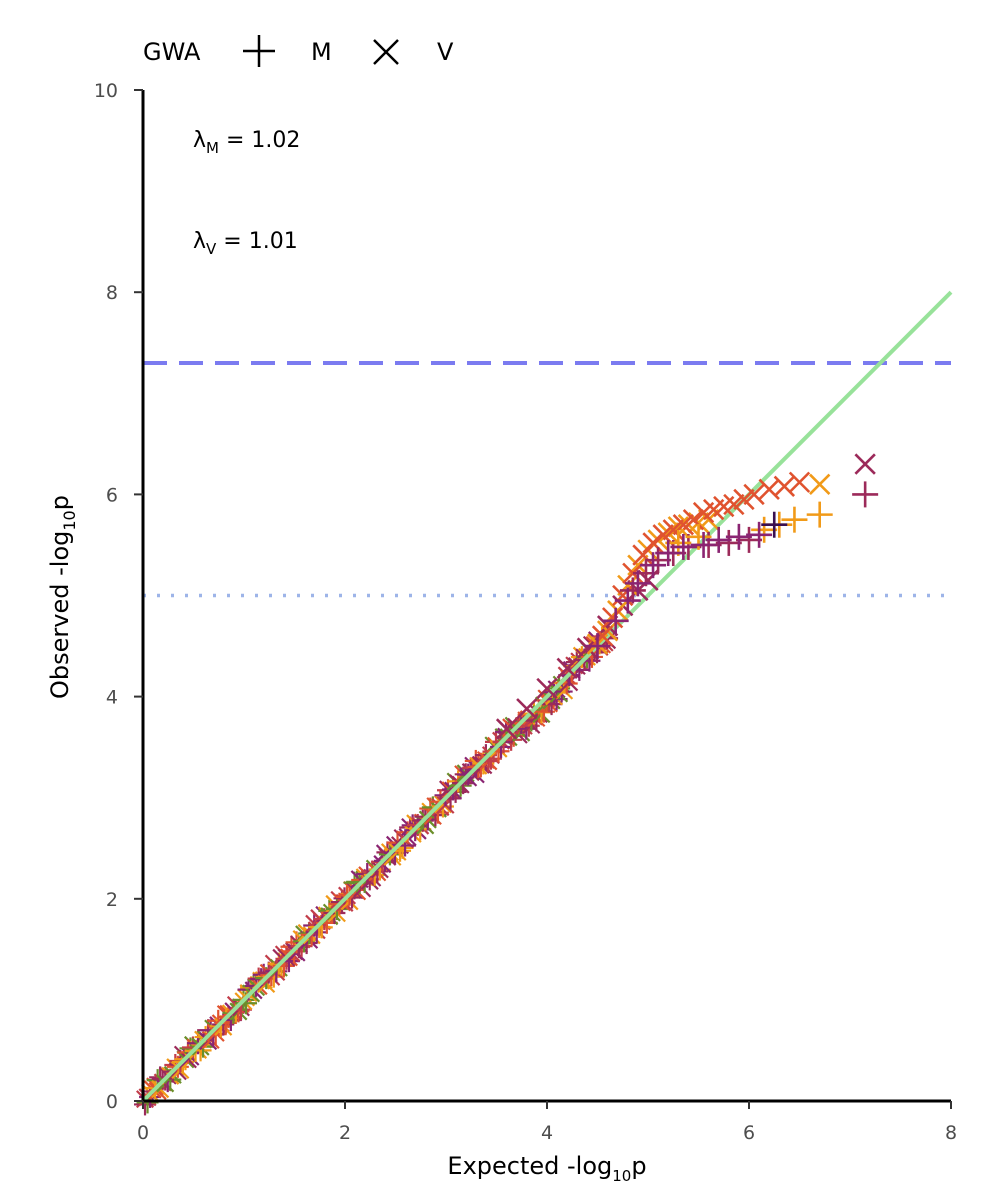 The image size is (1000, 1200). Describe the element at coordinates (259, 51) in the screenshot. I see `legend-plus-icon` at that location.